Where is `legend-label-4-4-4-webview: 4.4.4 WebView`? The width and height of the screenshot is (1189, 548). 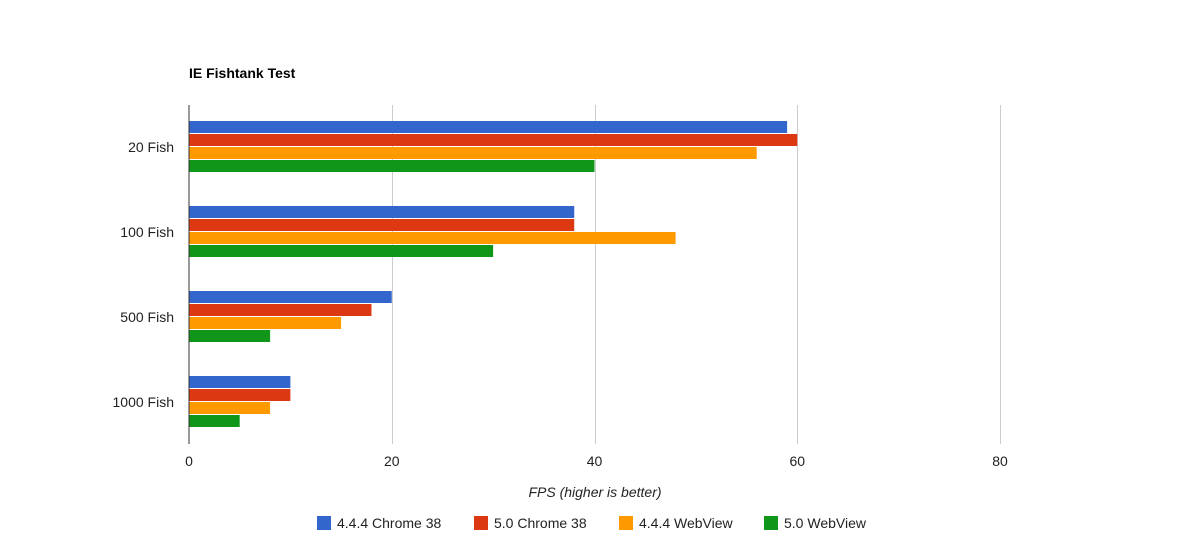
legend-label-4-4-4-webview: 4.4.4 WebView is located at coordinates (686, 523).